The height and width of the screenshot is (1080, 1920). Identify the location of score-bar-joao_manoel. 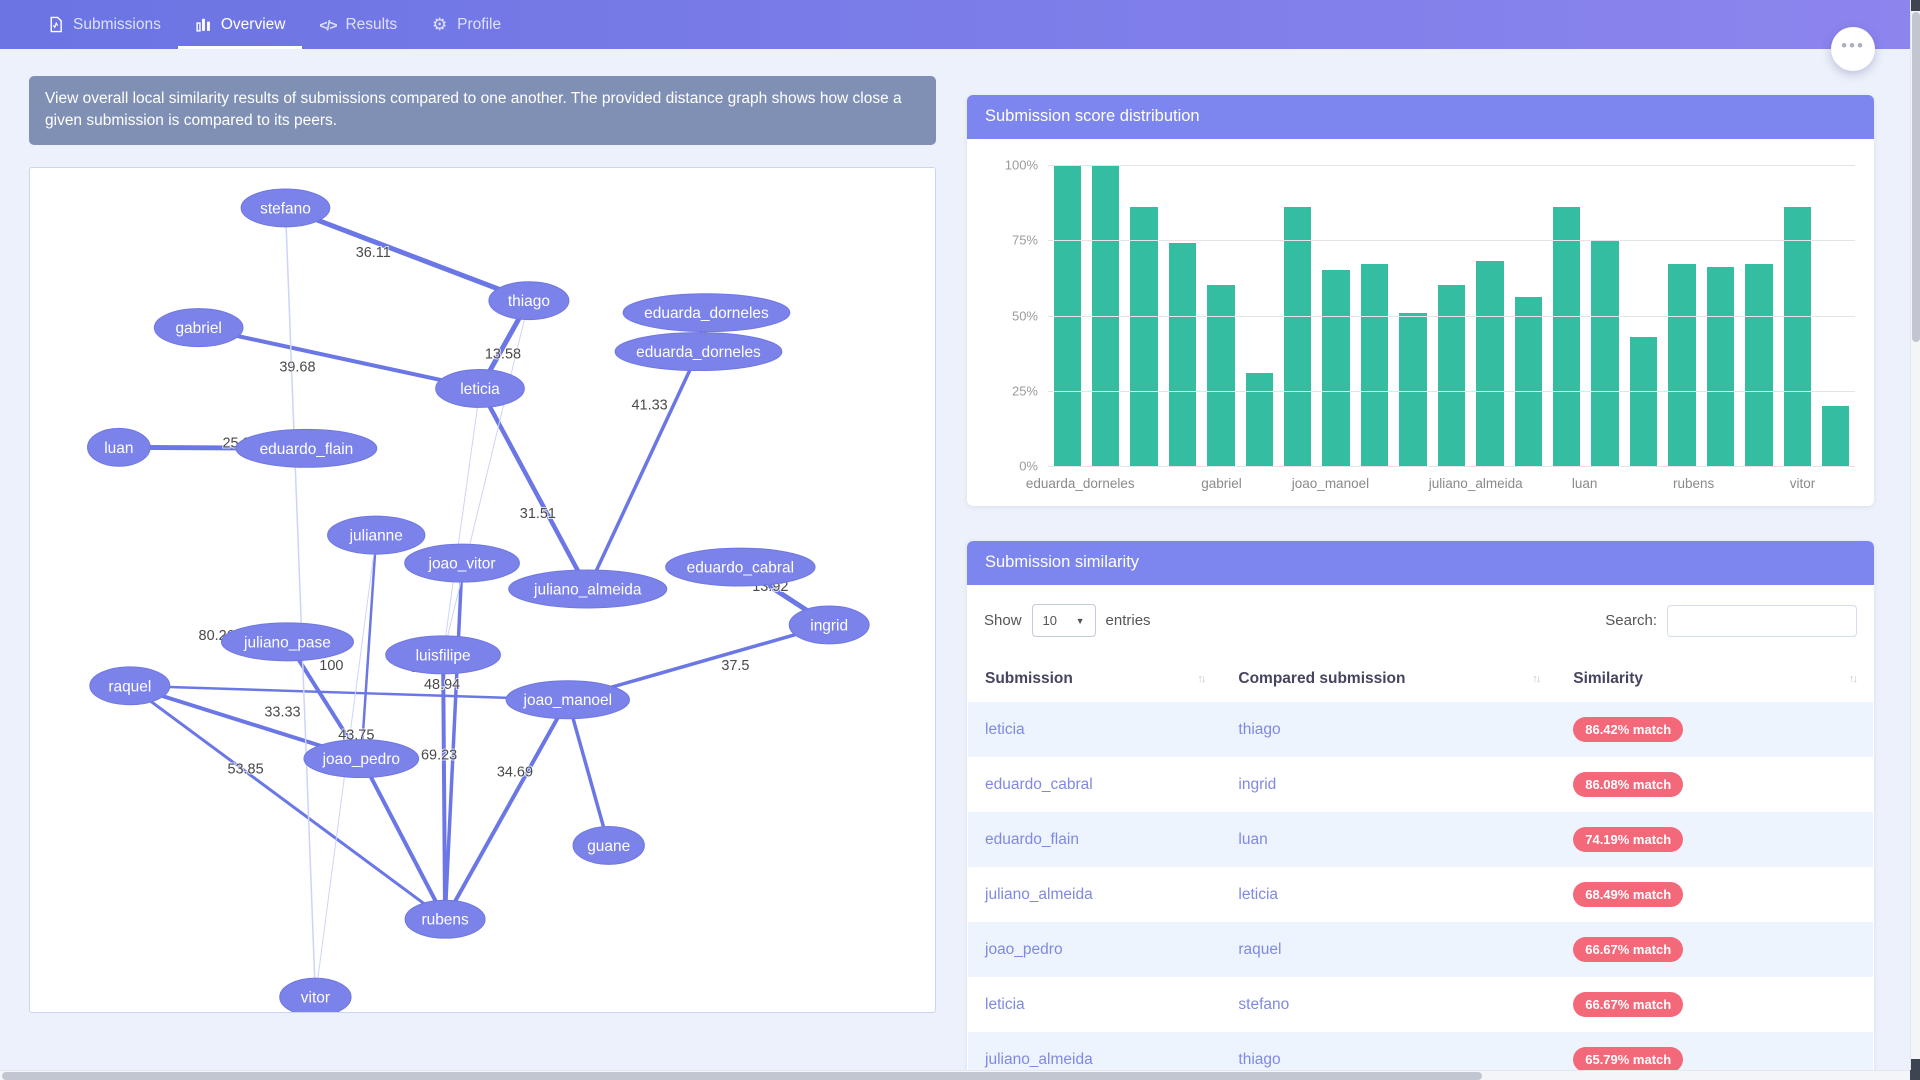
(1336, 368).